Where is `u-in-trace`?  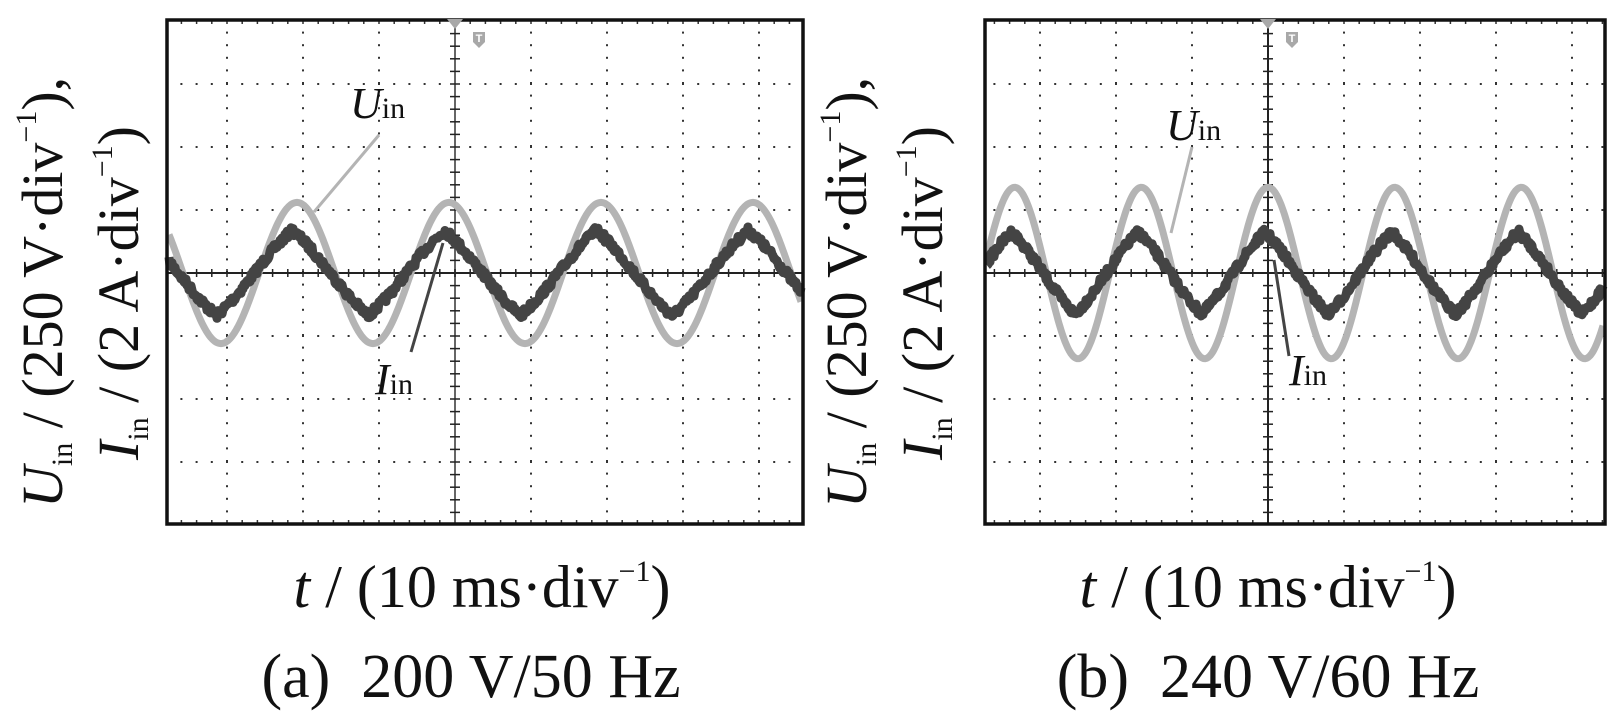 u-in-trace is located at coordinates (1295, 273).